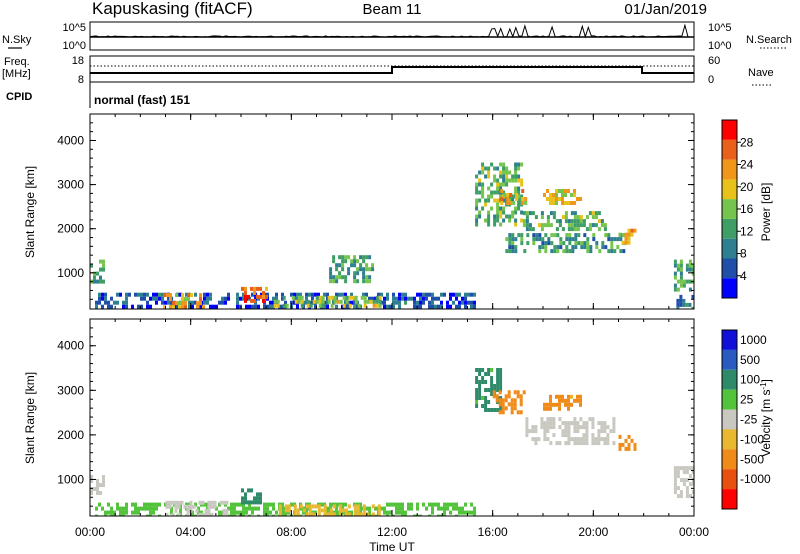 Image resolution: width=800 pixels, height=554 pixels. What do you see at coordinates (392, 69) in the screenshot?
I see `frequency-panel-frame` at bounding box center [392, 69].